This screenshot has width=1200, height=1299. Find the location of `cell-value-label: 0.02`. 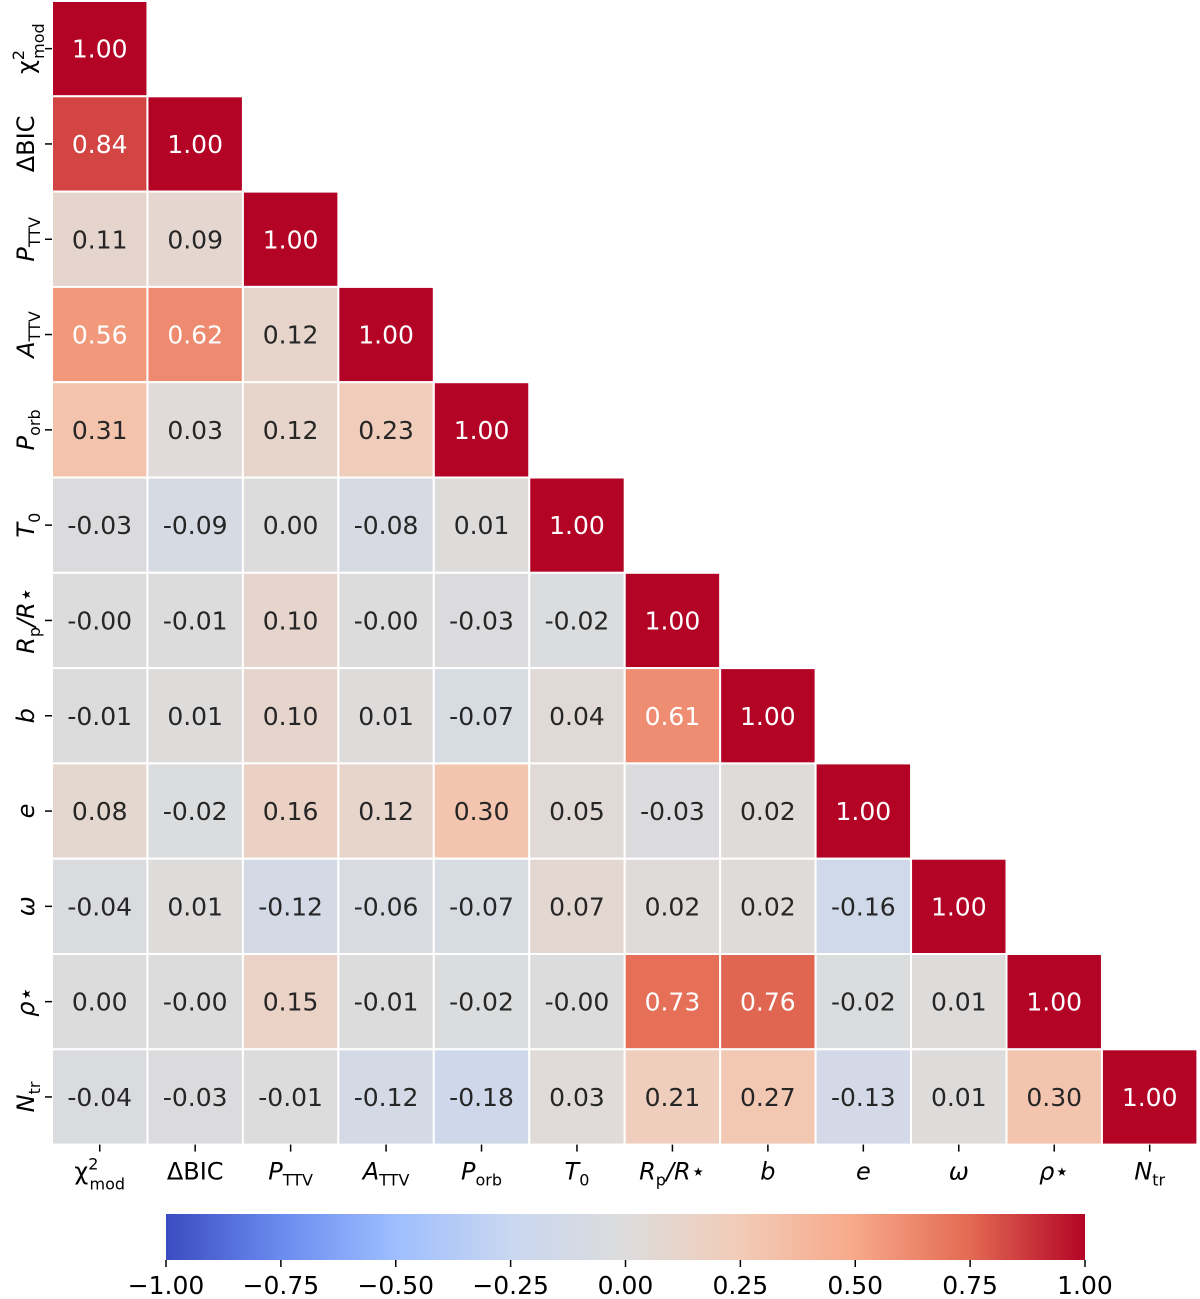

cell-value-label: 0.02 is located at coordinates (768, 906).